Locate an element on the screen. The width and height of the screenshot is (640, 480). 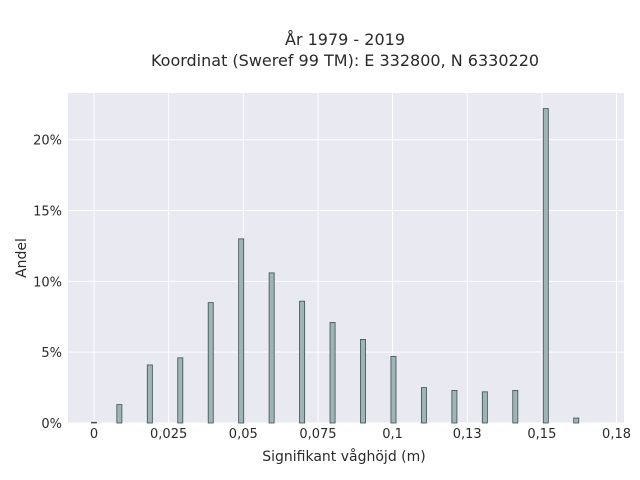
x-axis-ticks: 0 0,025 0,05 0,075 0,1 0,13 0,15 0,18 is located at coordinates (360, 434).